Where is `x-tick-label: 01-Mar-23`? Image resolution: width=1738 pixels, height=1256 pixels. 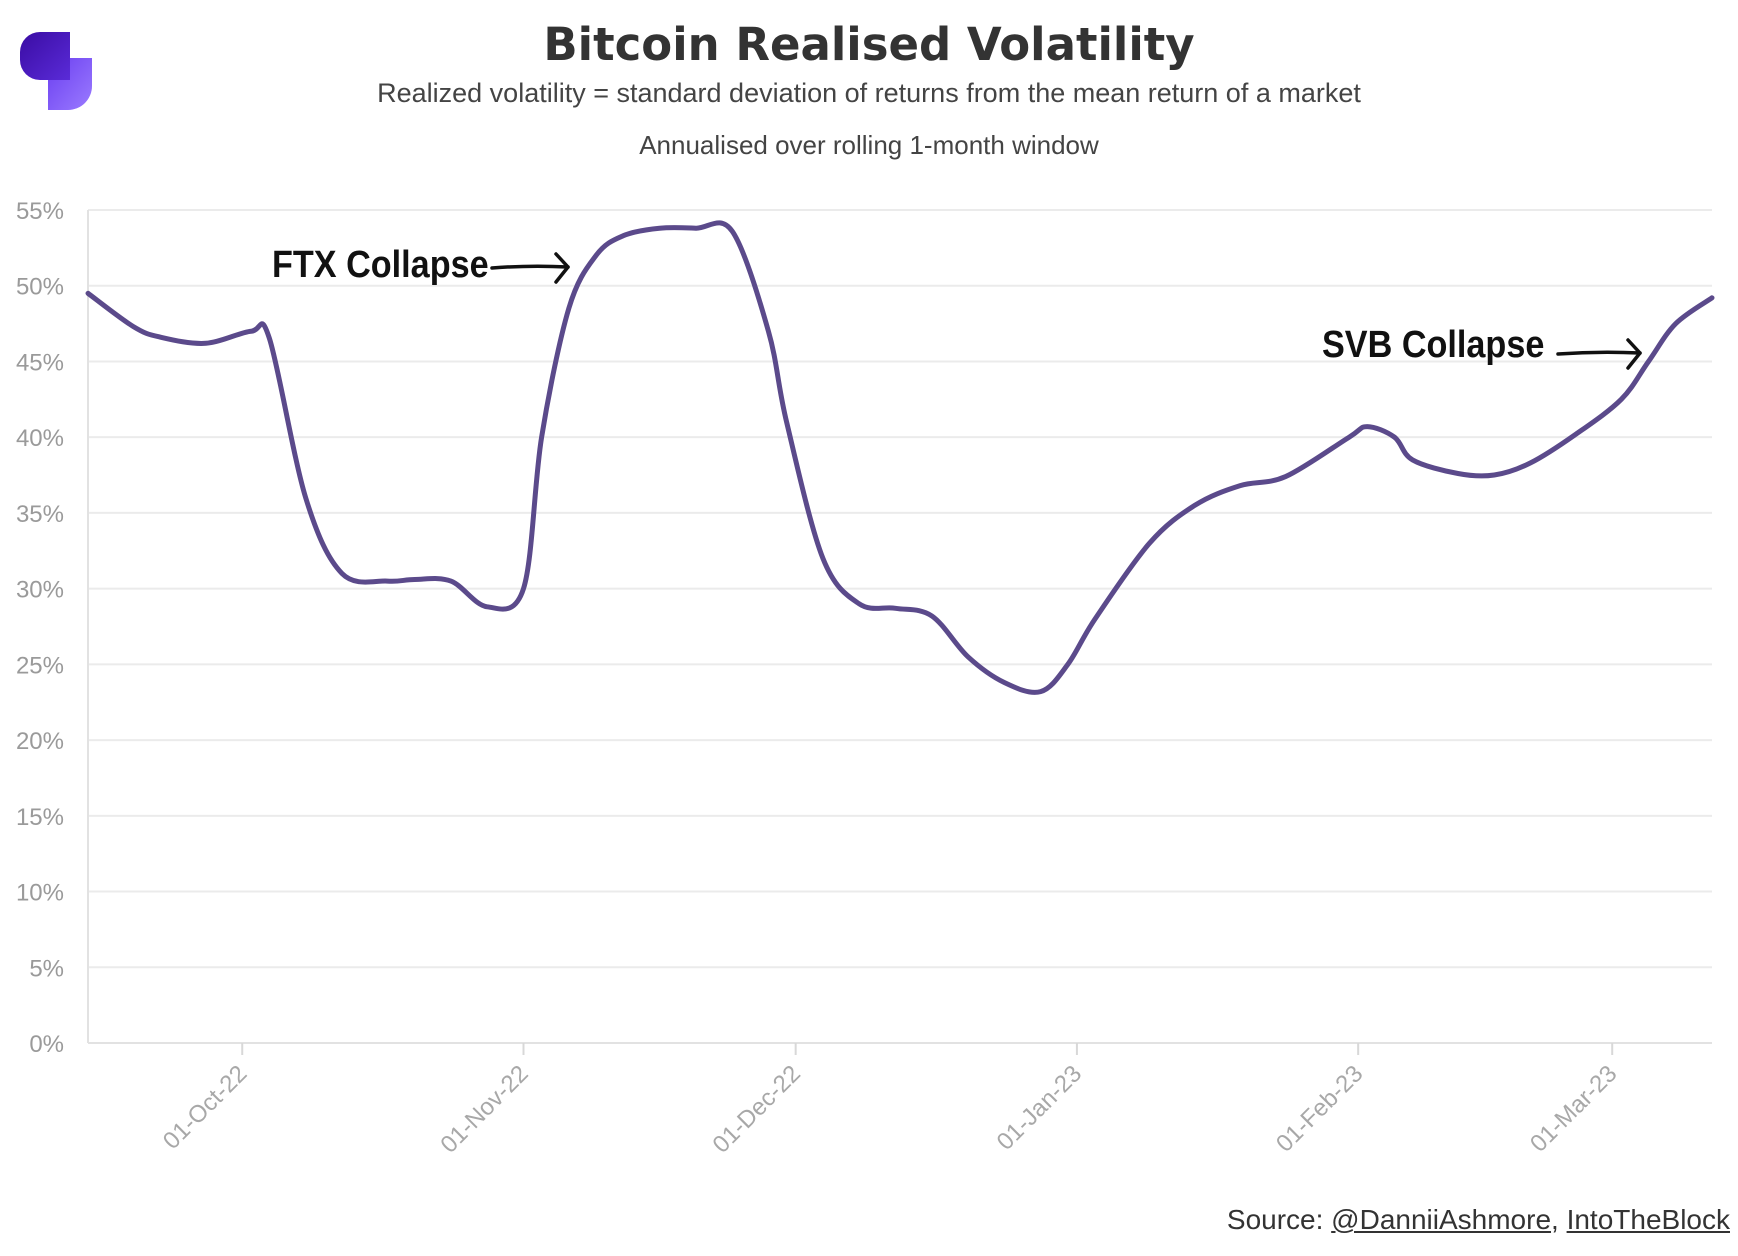 x-tick-label: 01-Mar-23 is located at coordinates (1573, 1108).